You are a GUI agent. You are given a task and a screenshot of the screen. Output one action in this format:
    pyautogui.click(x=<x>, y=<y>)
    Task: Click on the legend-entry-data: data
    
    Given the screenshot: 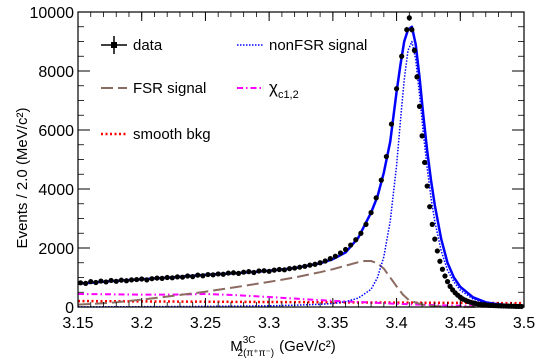 What is the action you would take?
    pyautogui.click(x=132, y=45)
    